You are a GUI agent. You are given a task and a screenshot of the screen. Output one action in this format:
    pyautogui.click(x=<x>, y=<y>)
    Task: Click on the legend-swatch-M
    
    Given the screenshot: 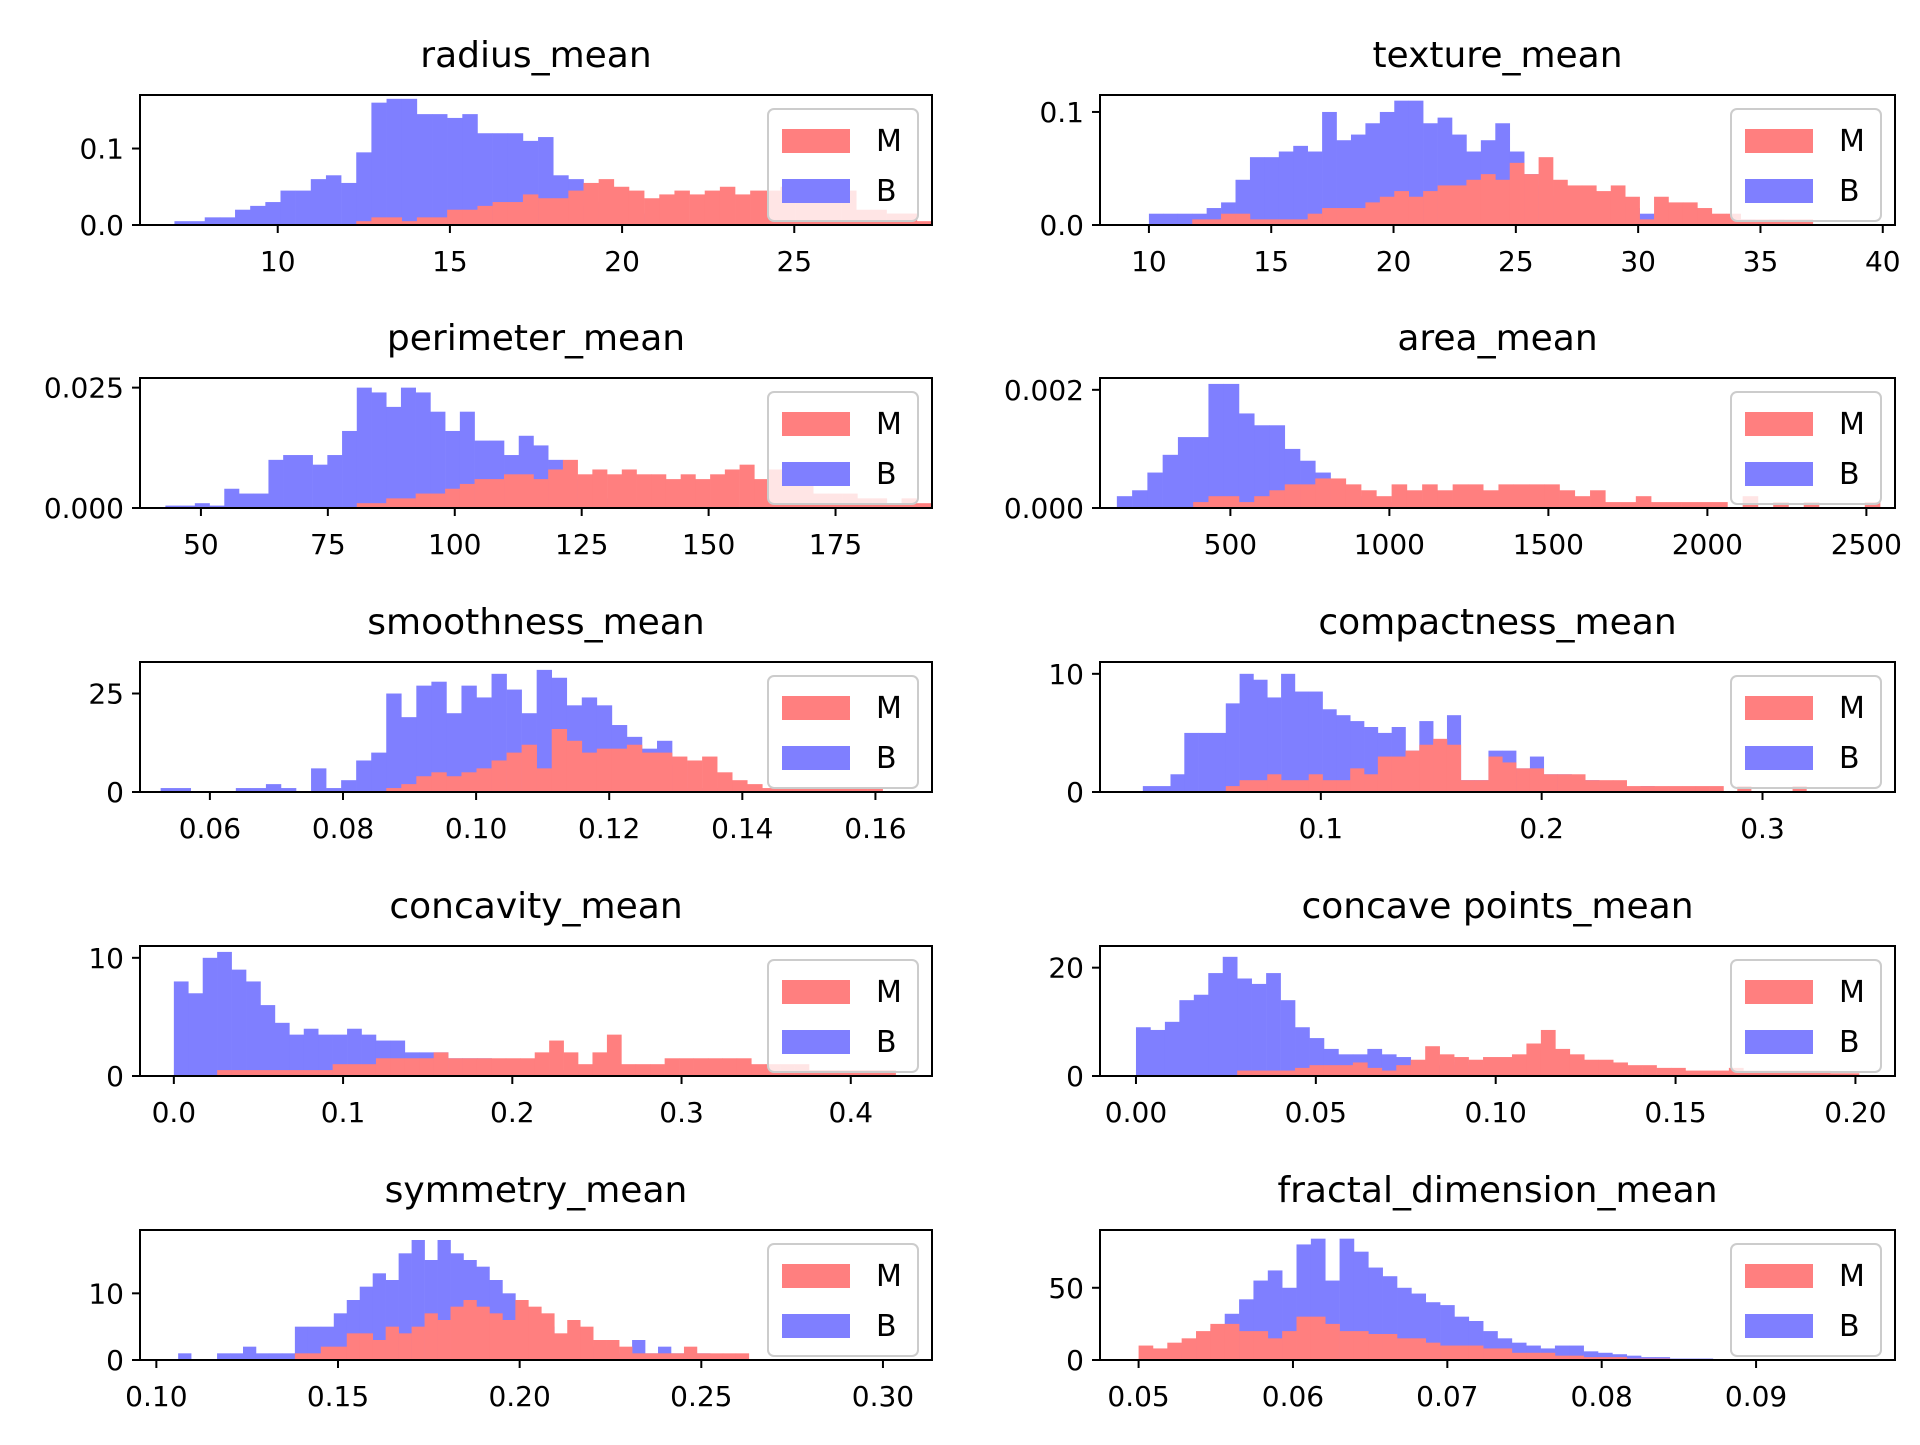 What is the action you would take?
    pyautogui.click(x=816, y=1276)
    